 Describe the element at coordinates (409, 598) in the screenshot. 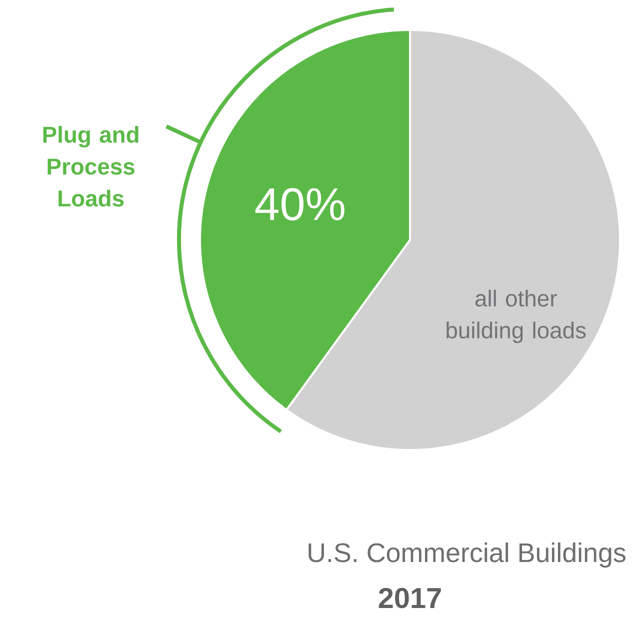

I see `text: 2017` at that location.